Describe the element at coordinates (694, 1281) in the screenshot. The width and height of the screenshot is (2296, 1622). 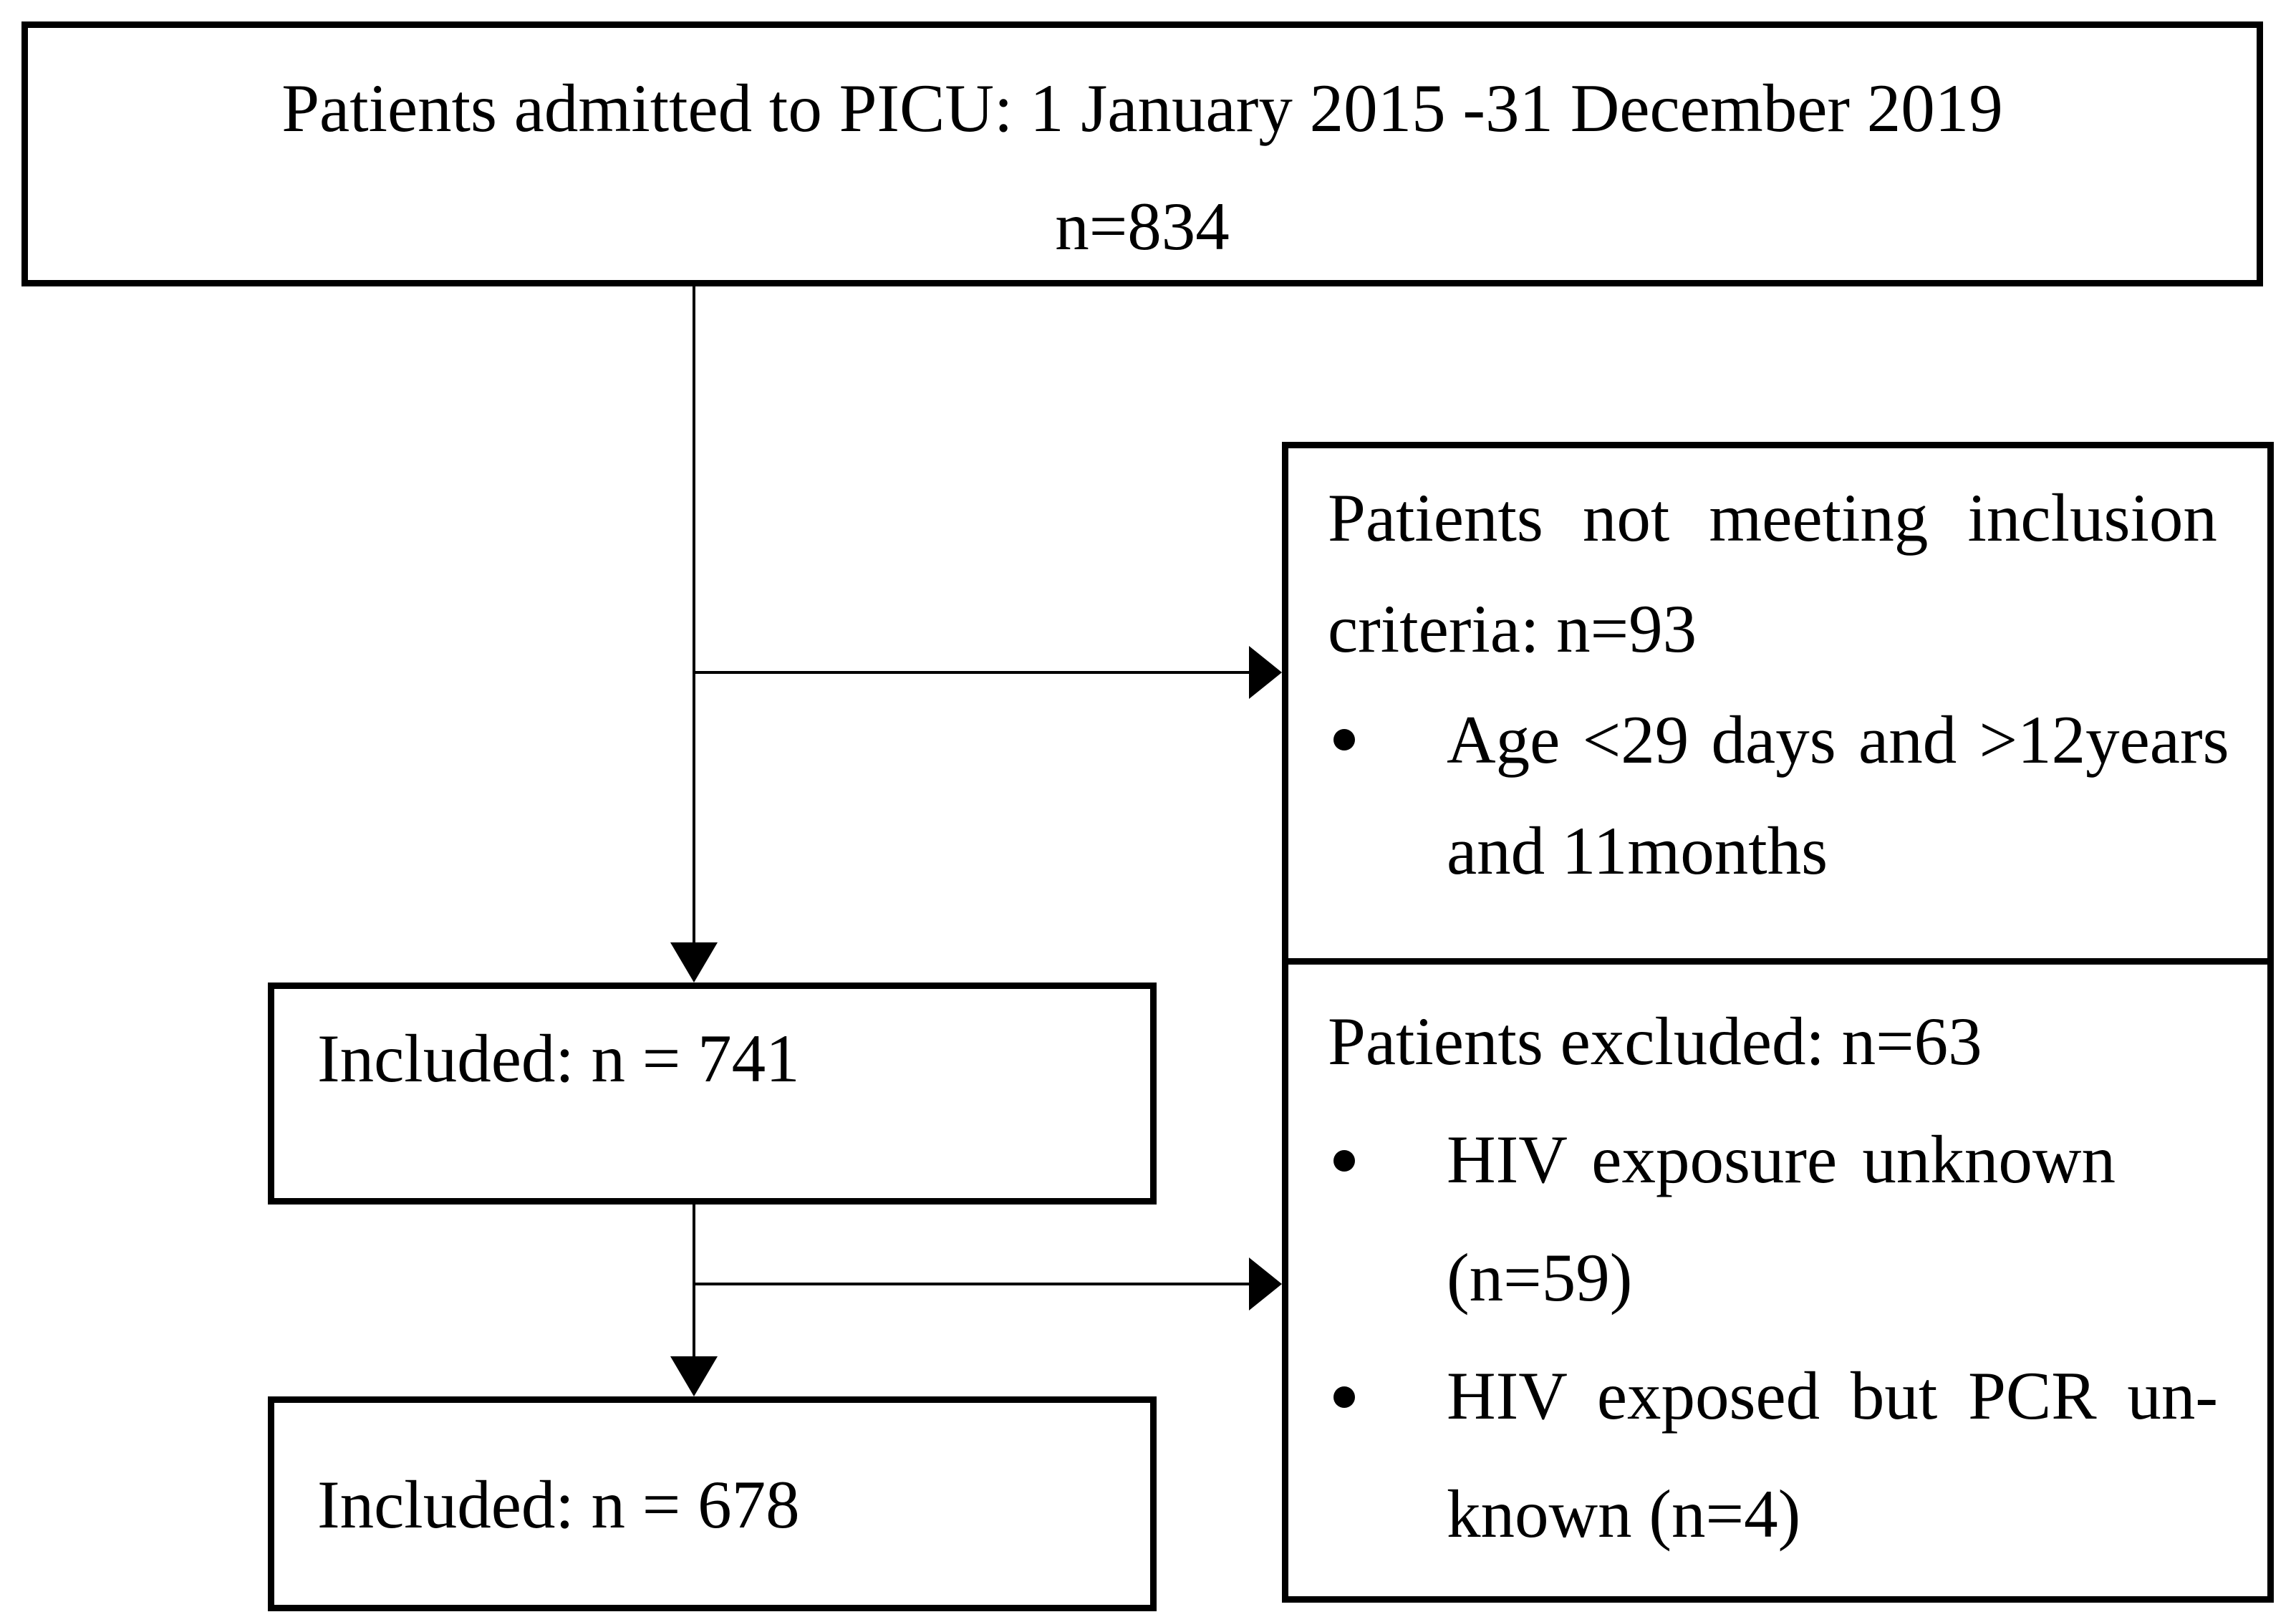
I see `connector-included741-to-included678-line` at that location.